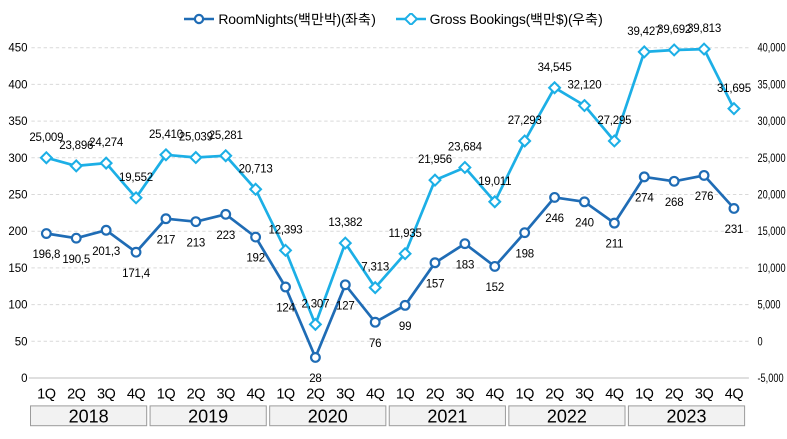 Image resolution: width=787 pixels, height=439 pixels. Describe the element at coordinates (226, 214) in the screenshot. I see `marker-roomnights-3Q-2019` at that location.